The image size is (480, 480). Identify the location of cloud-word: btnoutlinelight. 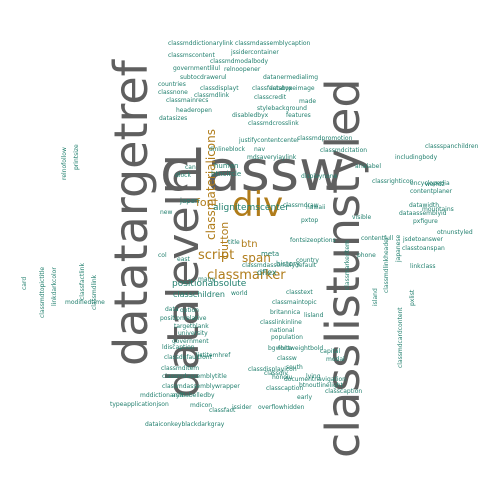
(321, 385).